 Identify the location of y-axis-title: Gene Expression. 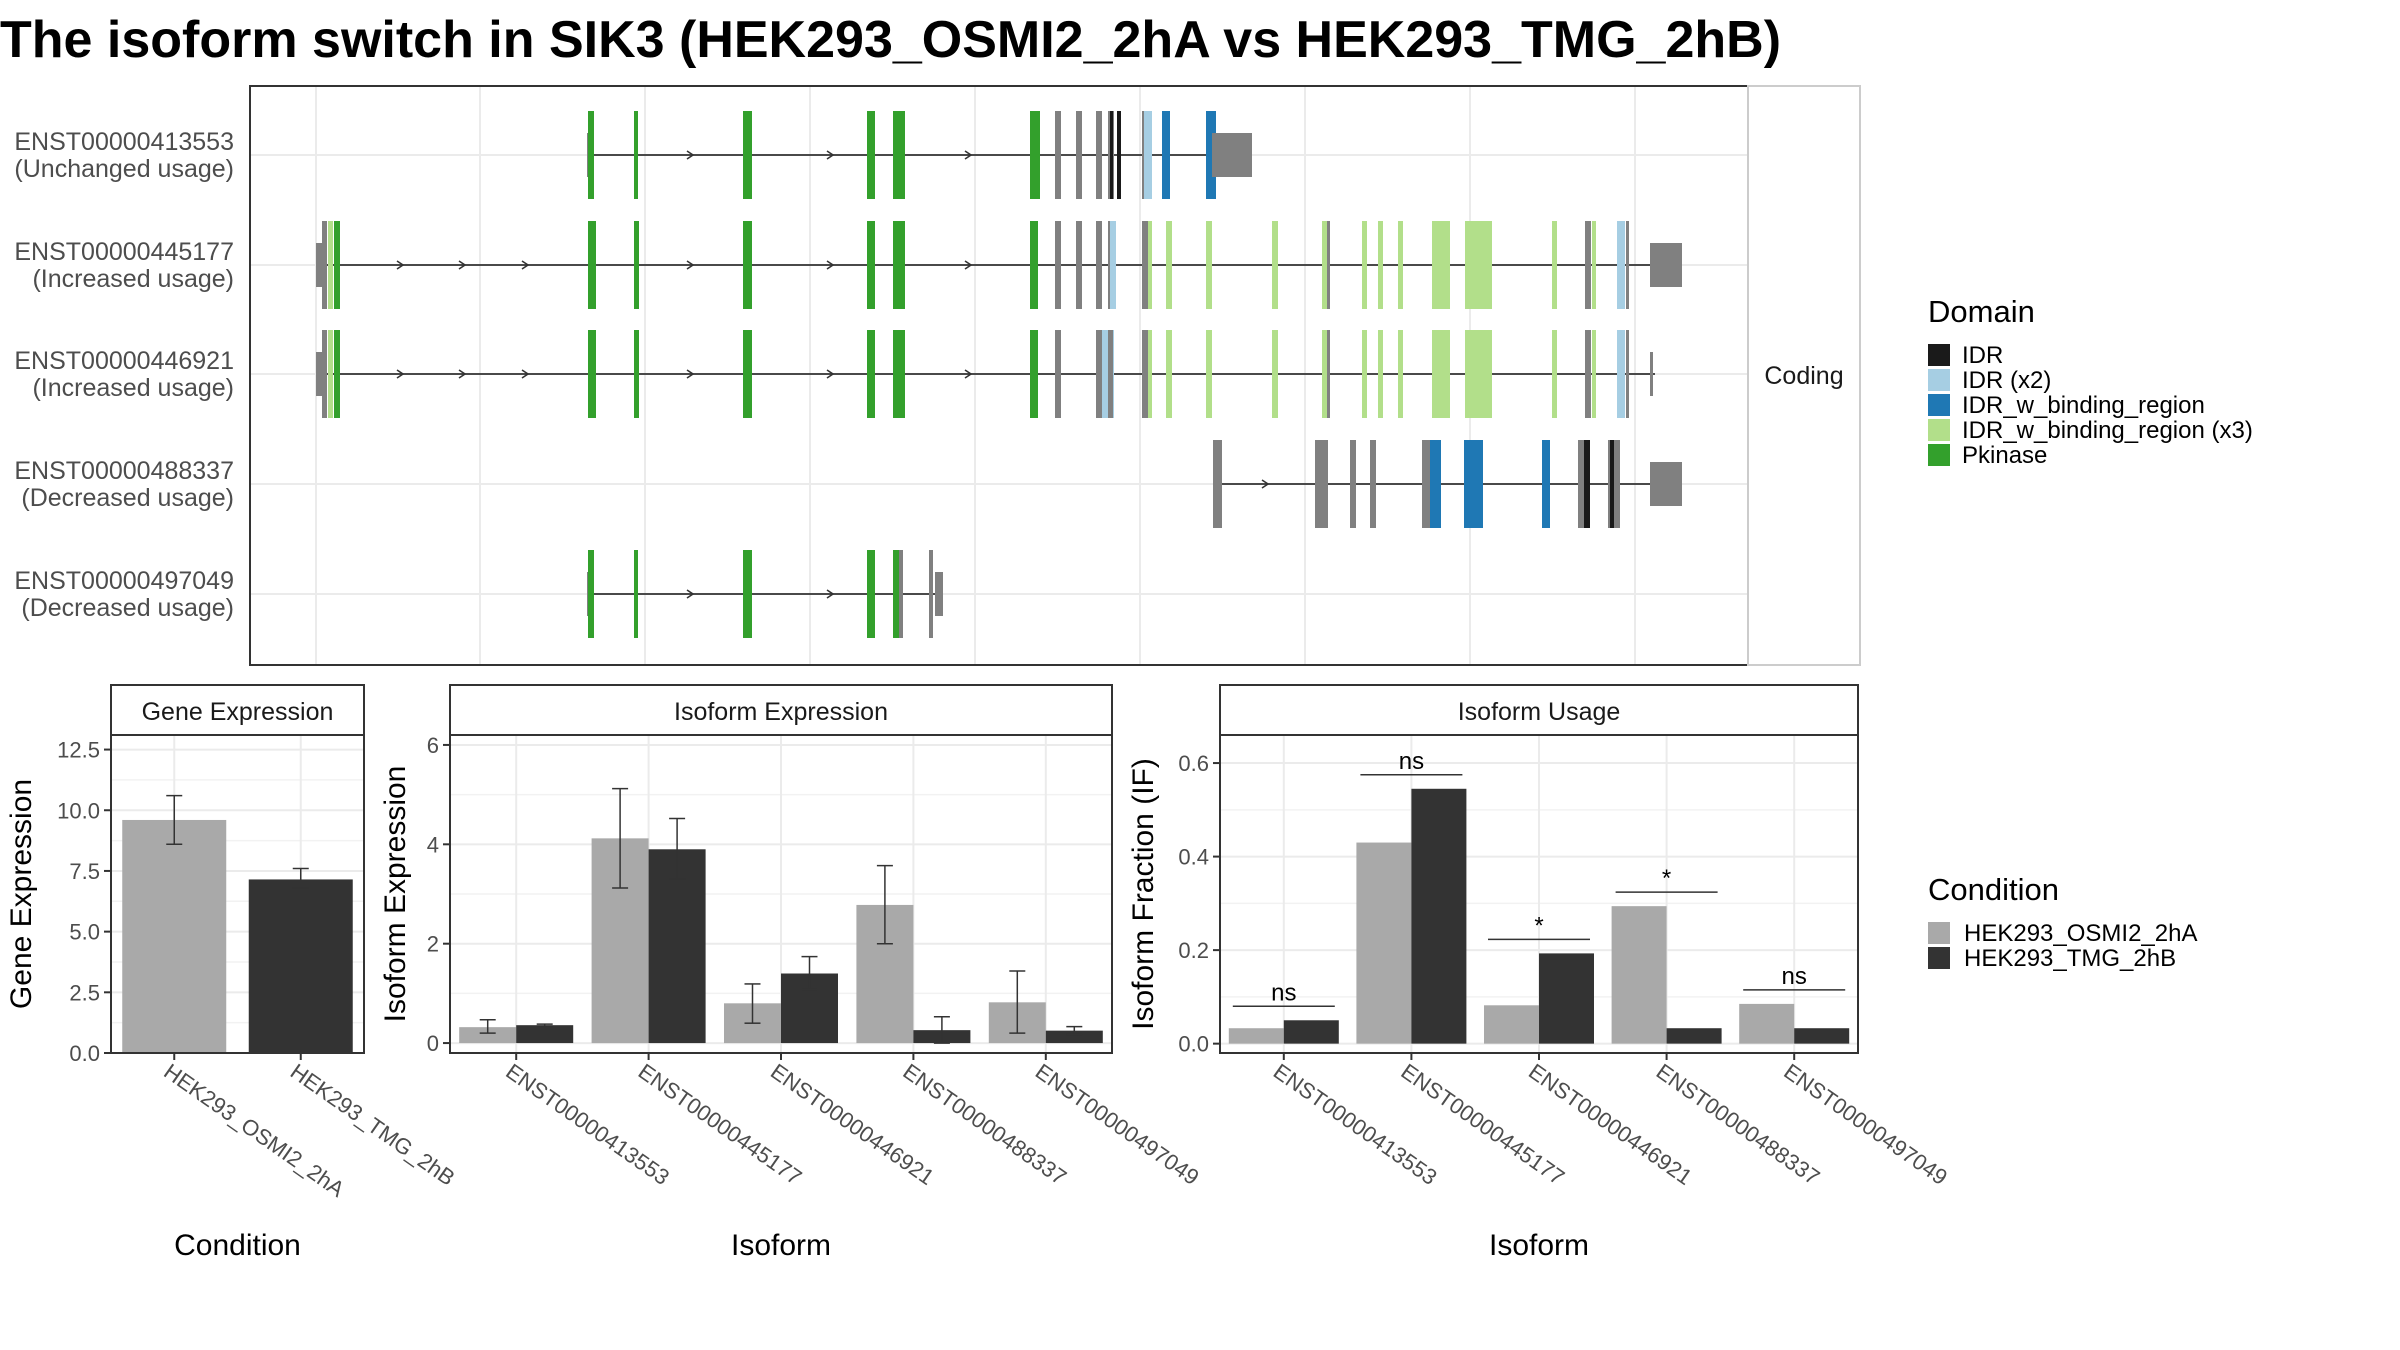
(21, 894).